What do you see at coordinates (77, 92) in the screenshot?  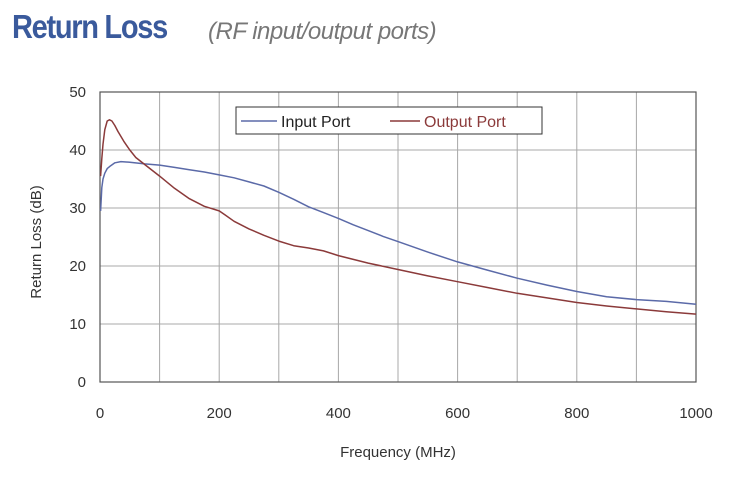 I see `y-tick-label: 50` at bounding box center [77, 92].